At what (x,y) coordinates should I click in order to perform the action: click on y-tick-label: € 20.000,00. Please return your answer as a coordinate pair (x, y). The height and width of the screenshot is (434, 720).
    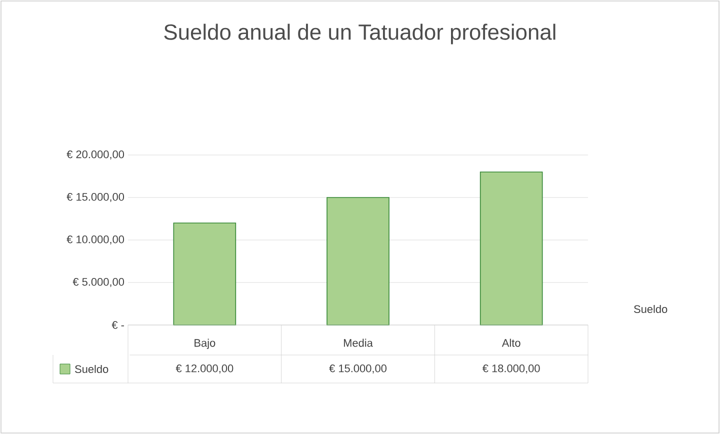
    Looking at the image, I should click on (95, 155).